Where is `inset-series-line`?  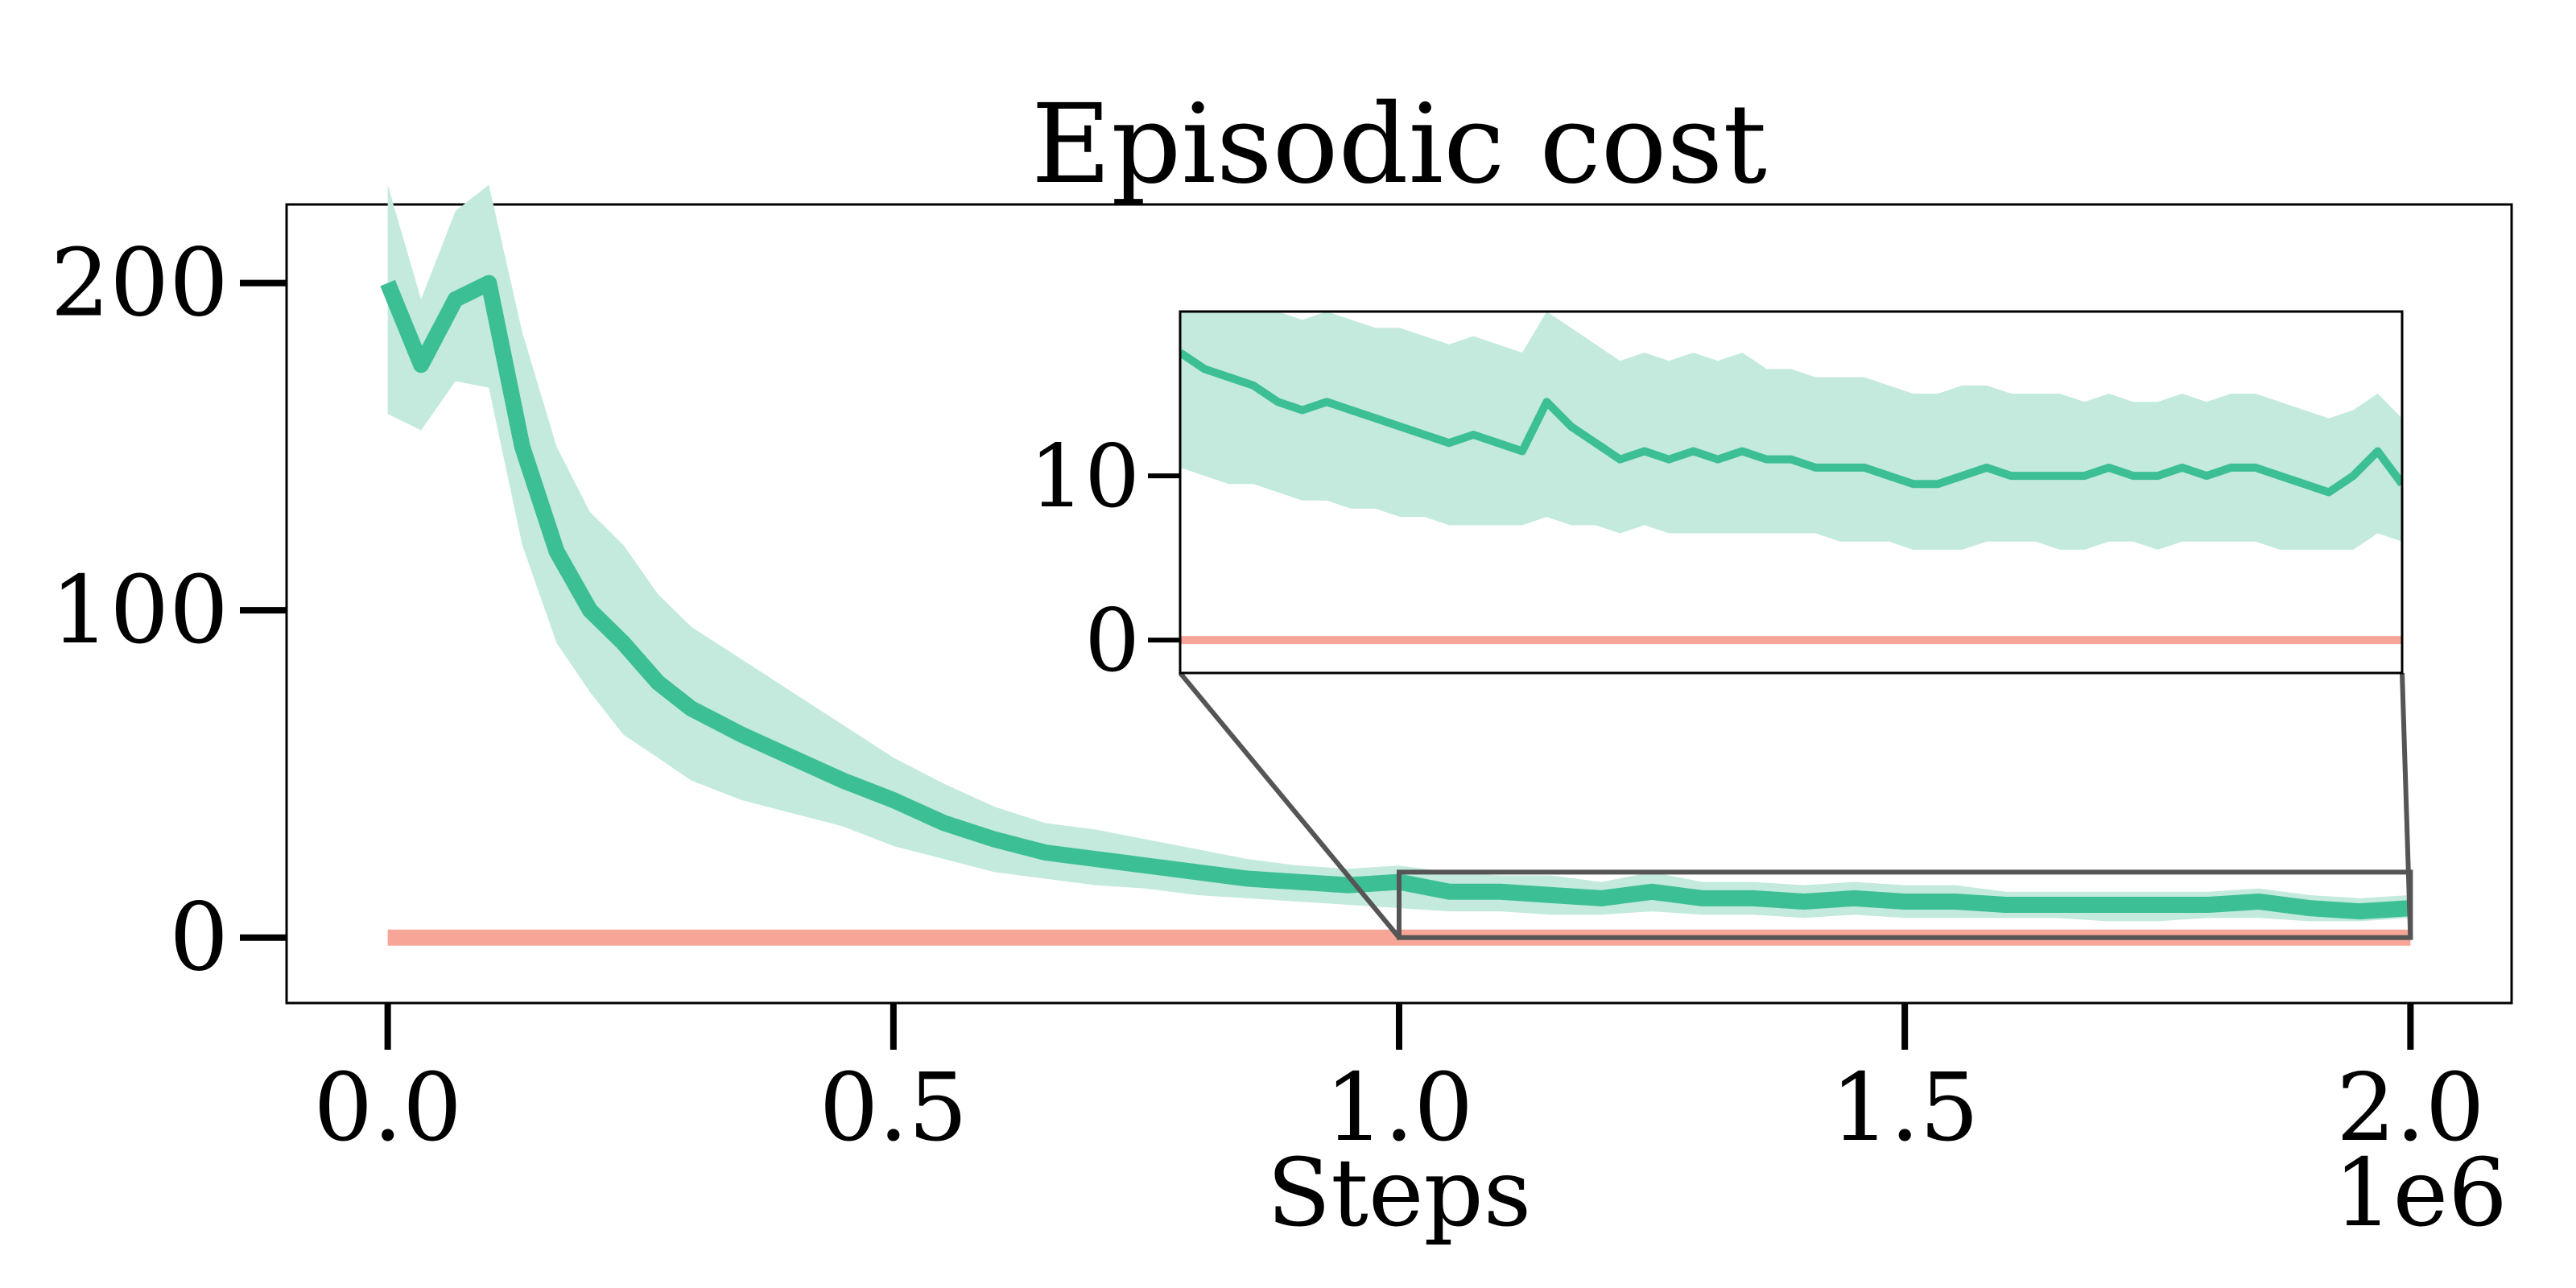 inset-series-line is located at coordinates (1791, 423).